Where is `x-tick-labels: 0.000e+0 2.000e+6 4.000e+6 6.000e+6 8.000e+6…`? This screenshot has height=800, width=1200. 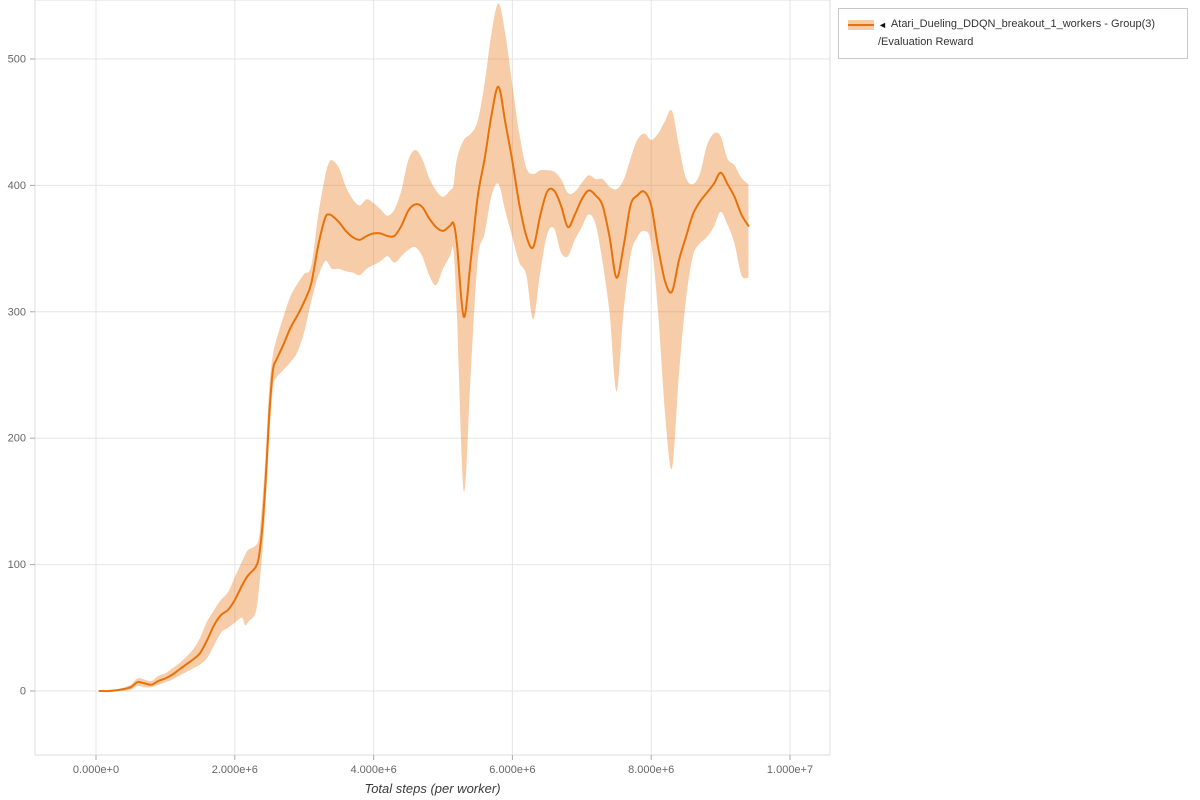
x-tick-labels: 0.000e+0 2.000e+6 4.000e+6 6.000e+6 8.000e+6… is located at coordinates (443, 770).